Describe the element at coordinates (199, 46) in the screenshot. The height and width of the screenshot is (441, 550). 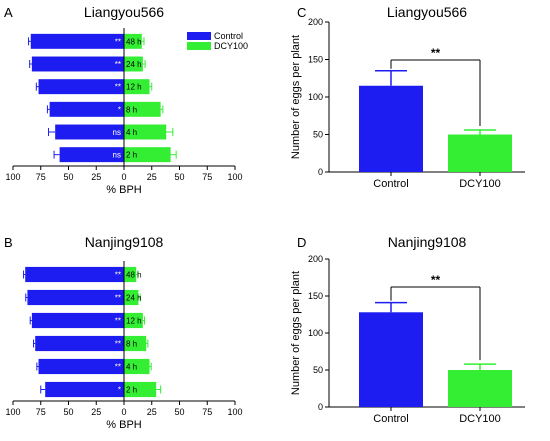
I see `legend-swatch-dcy100` at that location.